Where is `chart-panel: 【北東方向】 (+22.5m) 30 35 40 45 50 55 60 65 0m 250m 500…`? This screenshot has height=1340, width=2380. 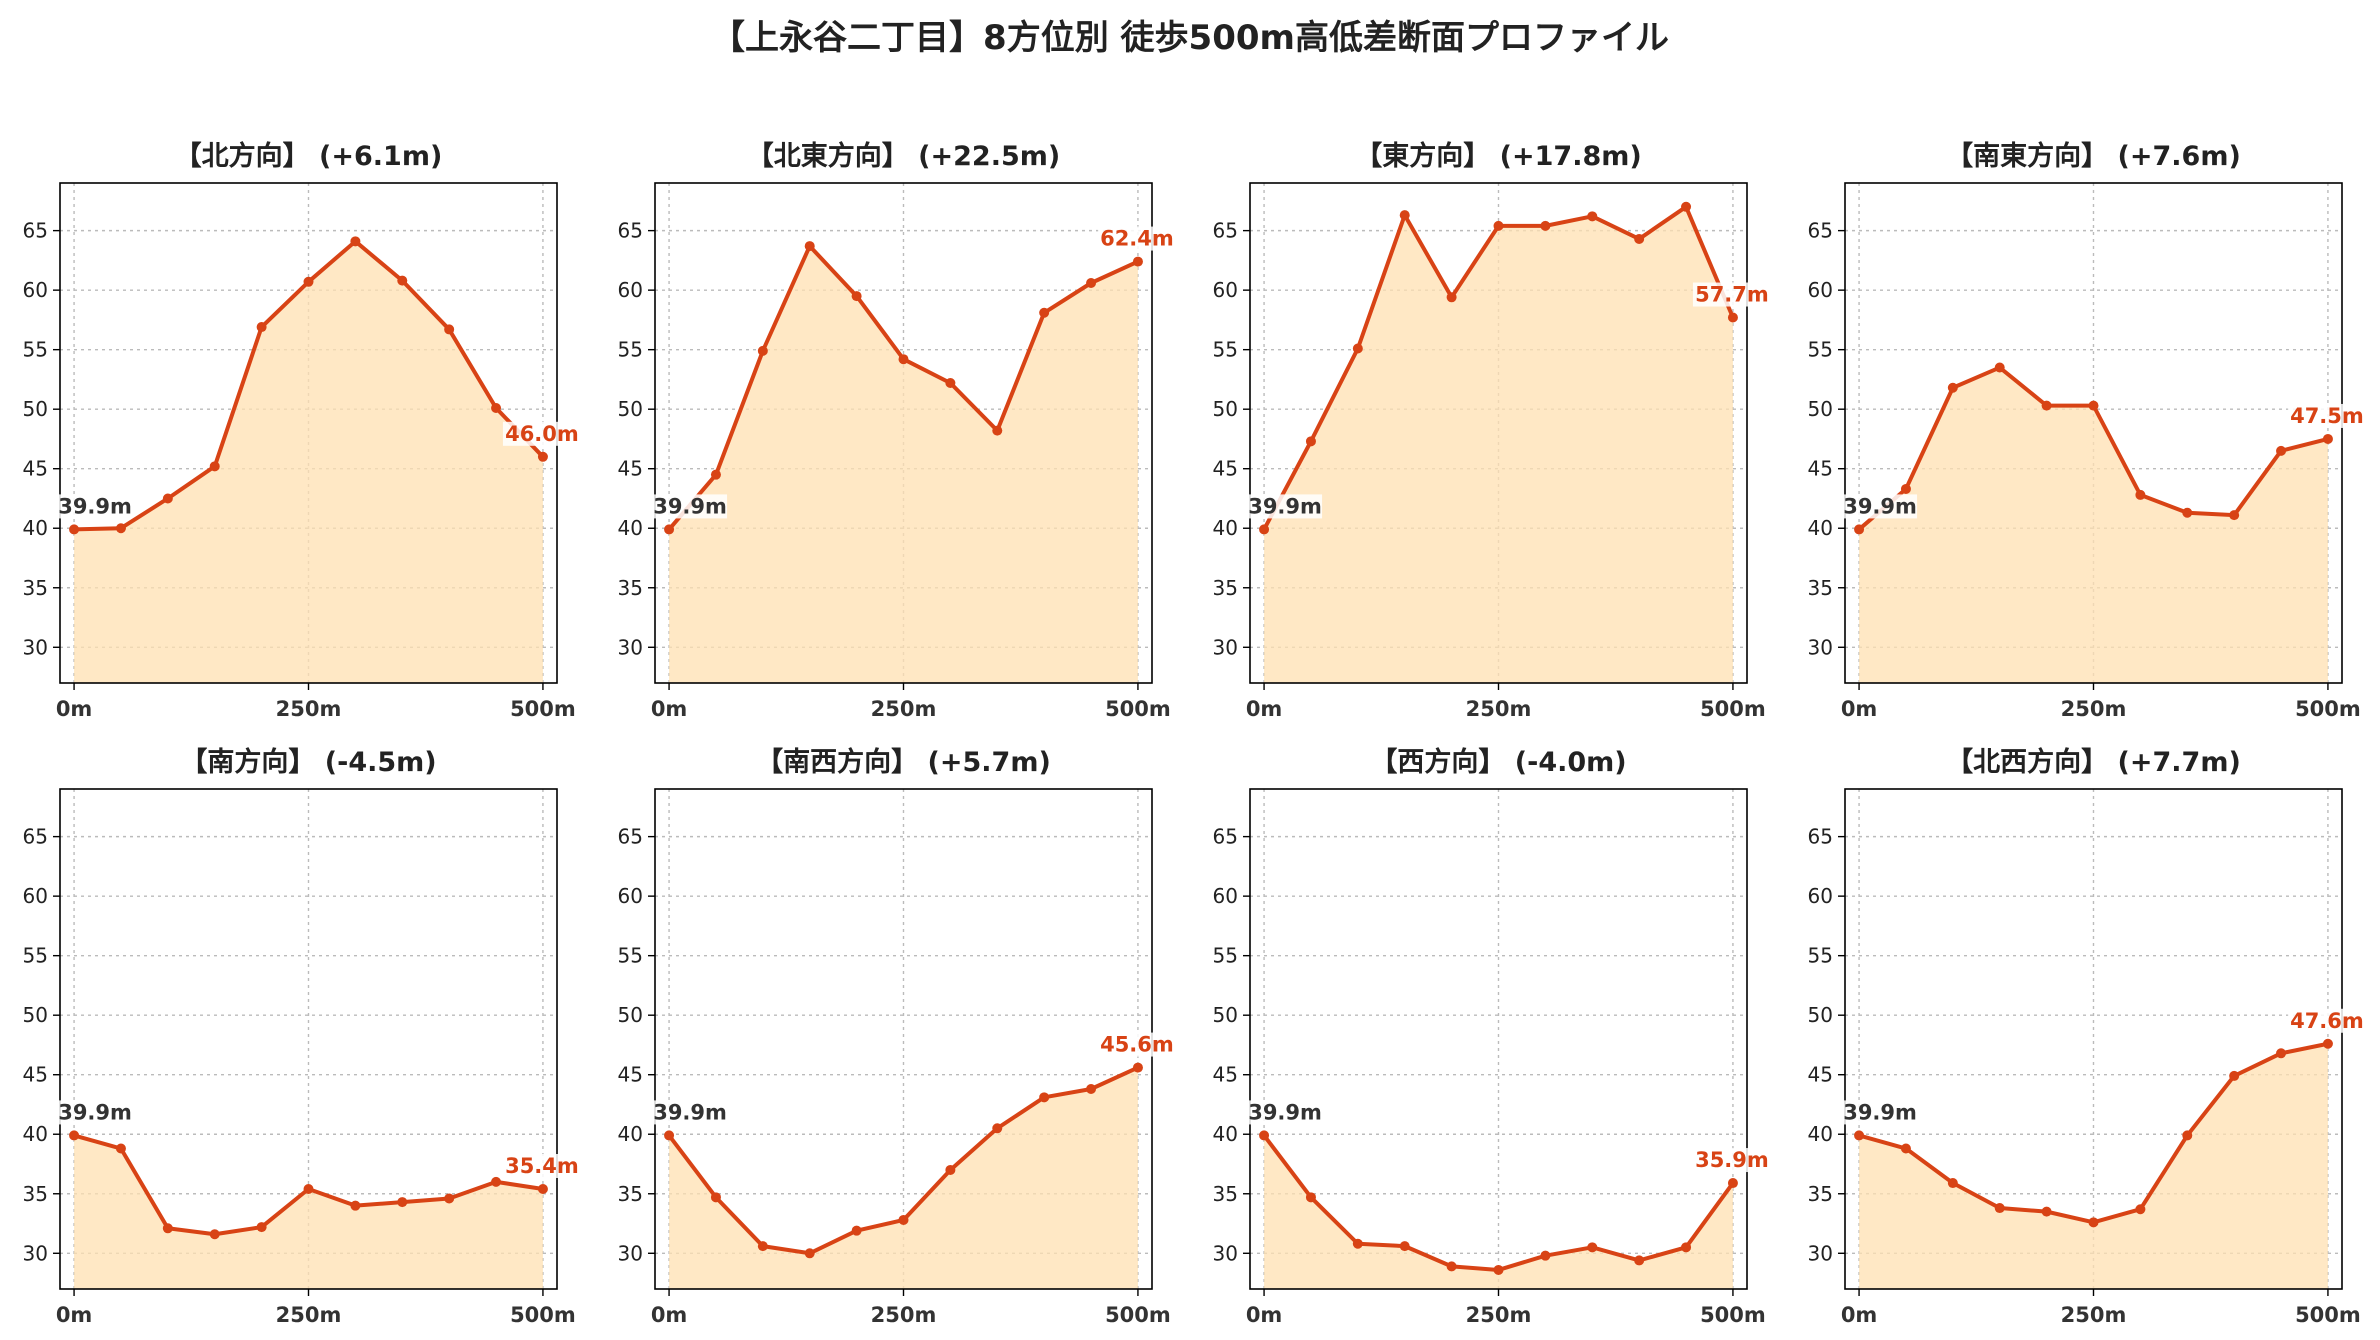
chart-panel: 【北東方向】 (+22.5m) 30 35 40 45 50 55 60 65 0m 250m 500… is located at coordinates (897, 430).